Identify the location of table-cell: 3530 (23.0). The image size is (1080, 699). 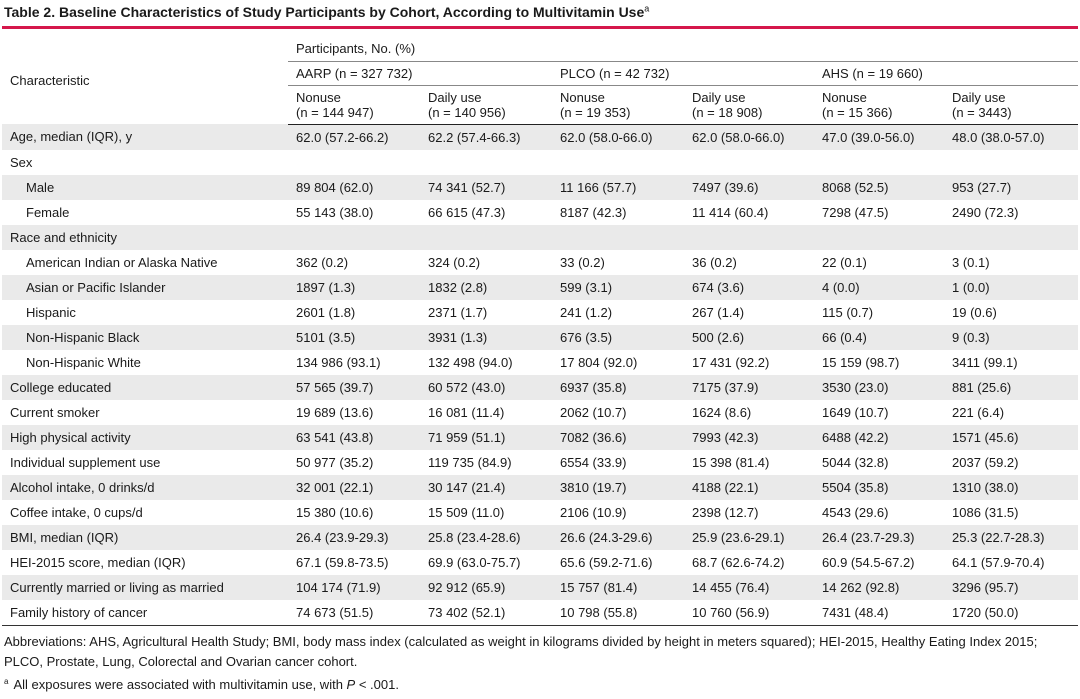
(855, 387).